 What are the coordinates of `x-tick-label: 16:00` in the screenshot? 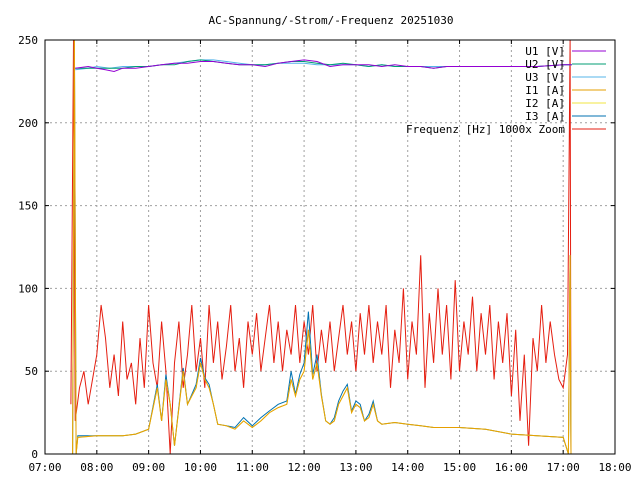 It's located at (511, 467).